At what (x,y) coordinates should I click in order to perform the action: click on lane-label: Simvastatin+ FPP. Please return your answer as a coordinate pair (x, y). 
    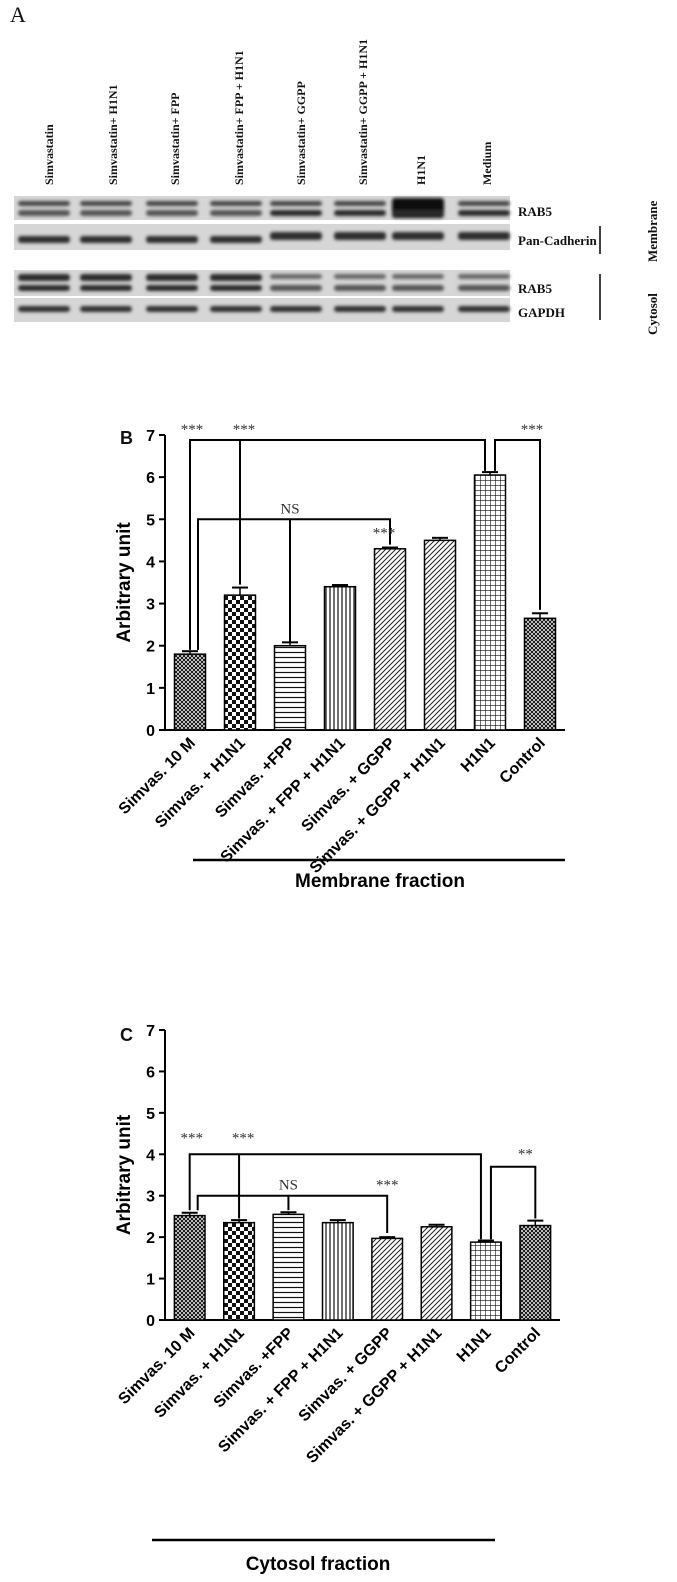
    Looking at the image, I should click on (175, 138).